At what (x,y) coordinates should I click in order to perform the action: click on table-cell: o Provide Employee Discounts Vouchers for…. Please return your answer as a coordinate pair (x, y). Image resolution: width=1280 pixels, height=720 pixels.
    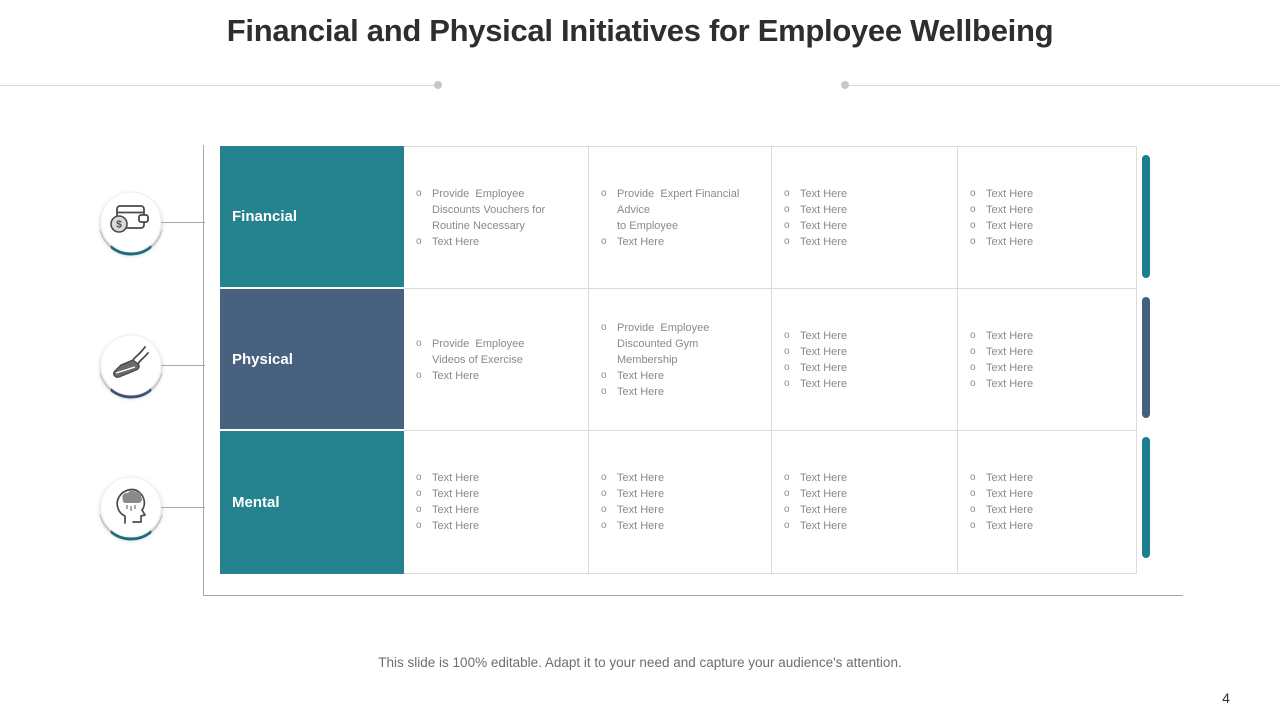
    Looking at the image, I should click on (496, 217).